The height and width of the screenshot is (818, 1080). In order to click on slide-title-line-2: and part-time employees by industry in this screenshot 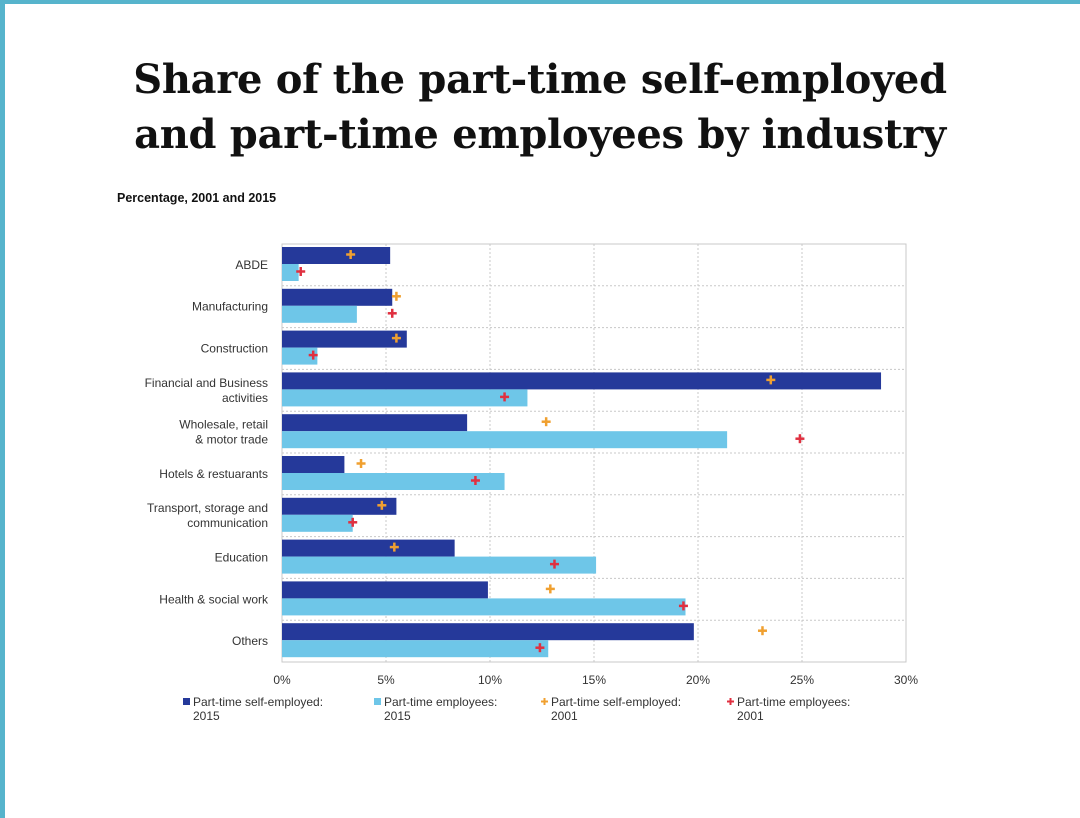, I will do `click(540, 134)`.